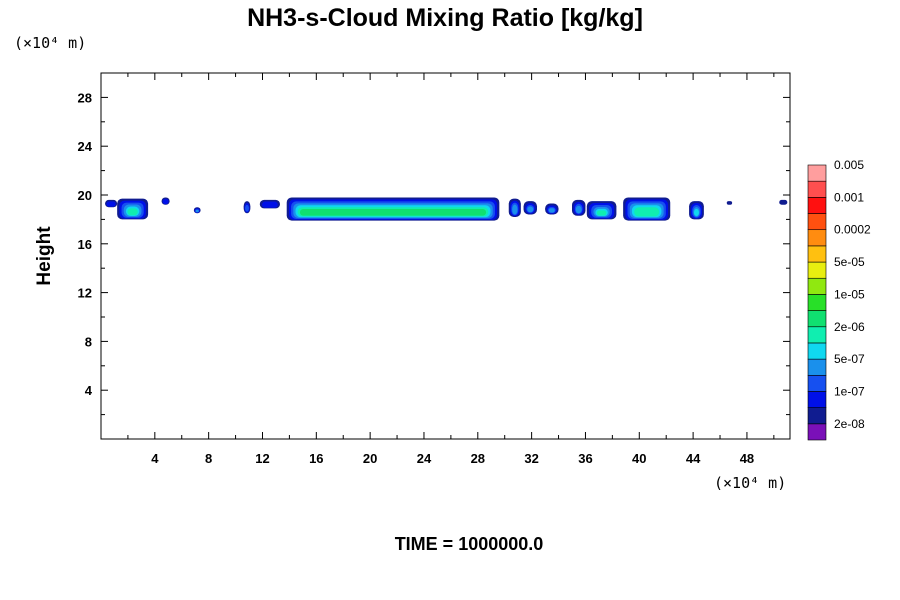 The image size is (900, 600). What do you see at coordinates (478, 458) in the screenshot?
I see `x-tick-label: 28` at bounding box center [478, 458].